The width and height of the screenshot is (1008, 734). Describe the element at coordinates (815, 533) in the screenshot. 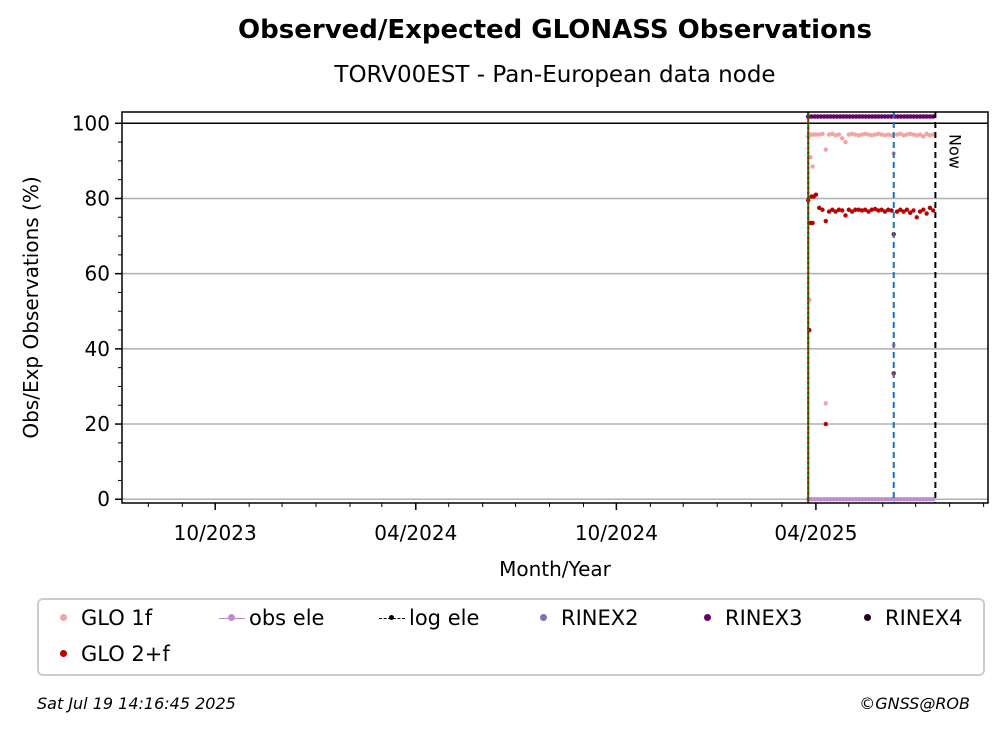

I see `x-tick-label: 04/2025` at that location.